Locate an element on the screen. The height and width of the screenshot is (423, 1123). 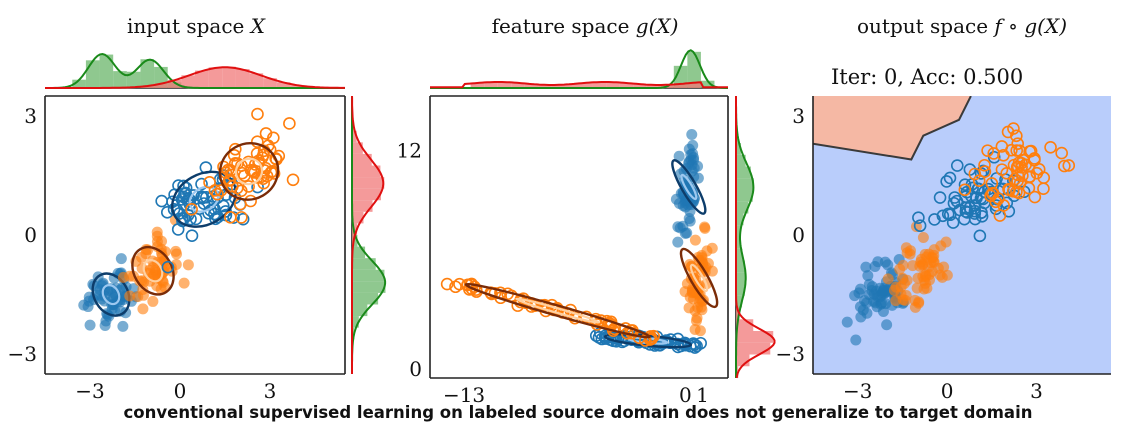
source-kde-curve is located at coordinates (195, 70).